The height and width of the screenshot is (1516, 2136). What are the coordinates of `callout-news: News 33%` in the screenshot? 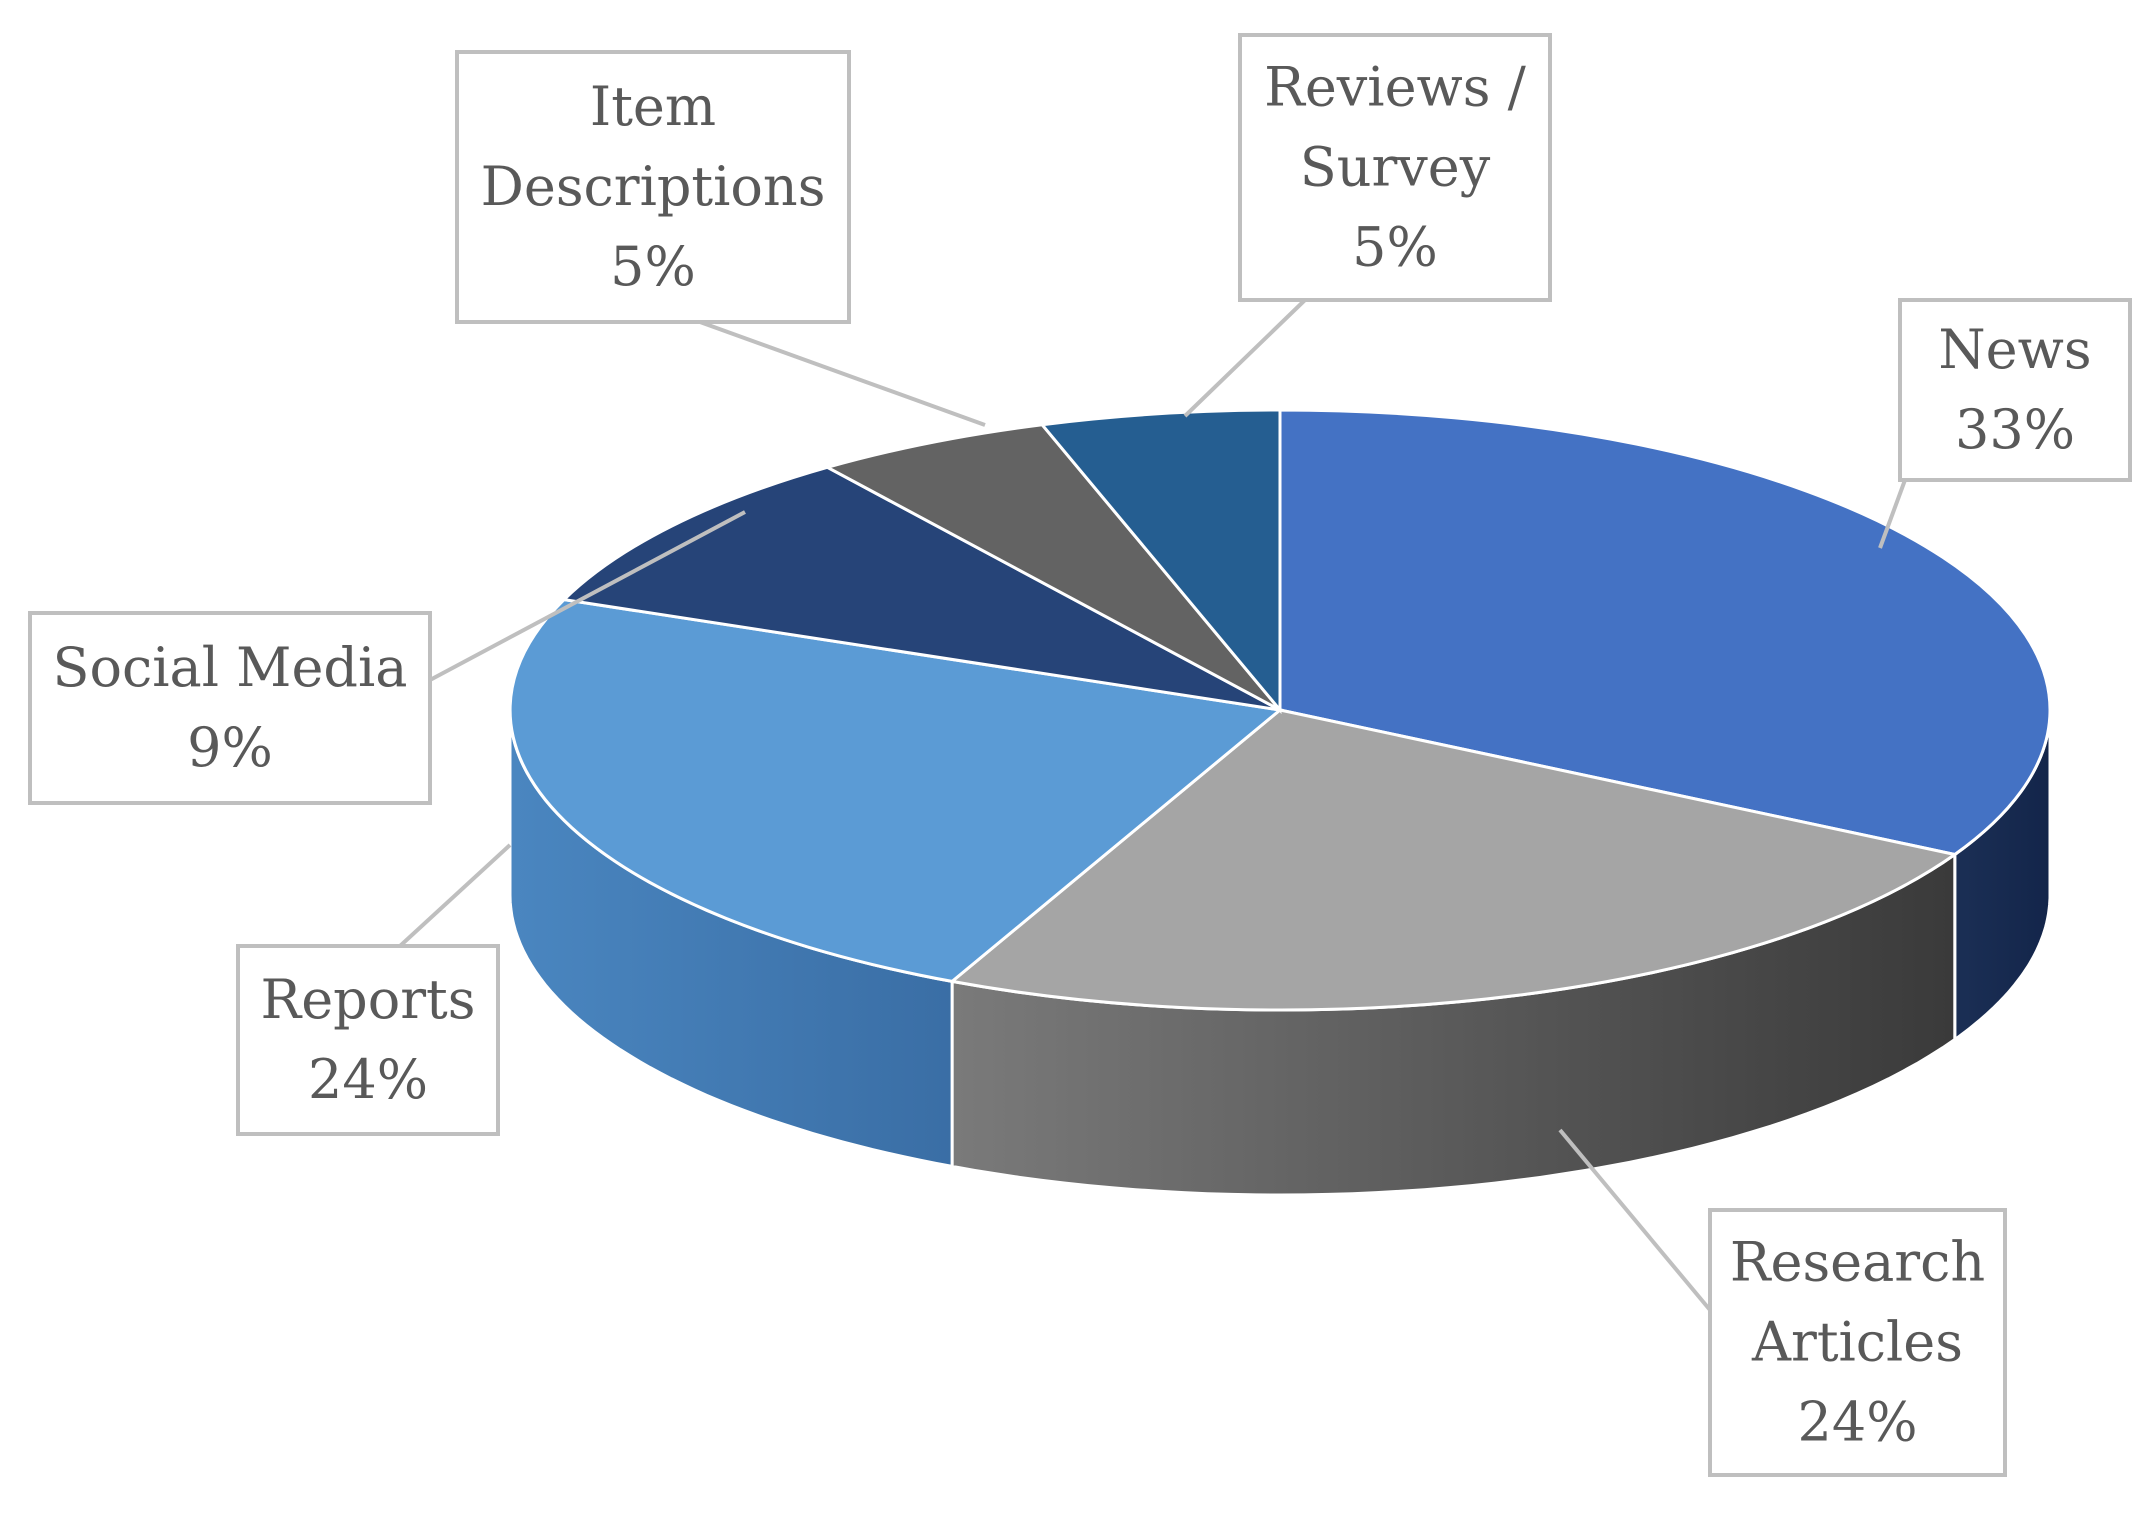 It's located at (2015, 390).